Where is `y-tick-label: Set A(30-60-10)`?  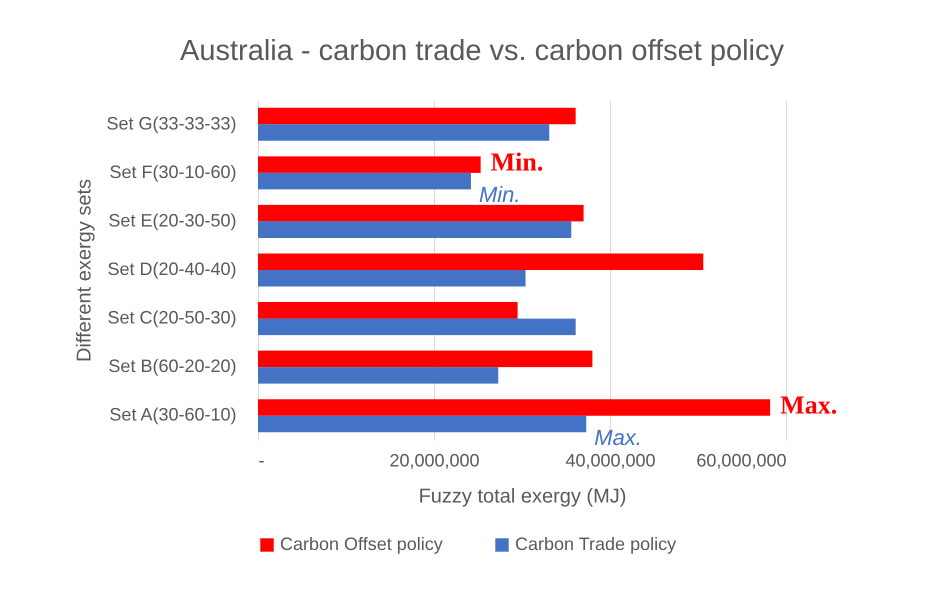
y-tick-label: Set A(30-60-10) is located at coordinates (172, 414).